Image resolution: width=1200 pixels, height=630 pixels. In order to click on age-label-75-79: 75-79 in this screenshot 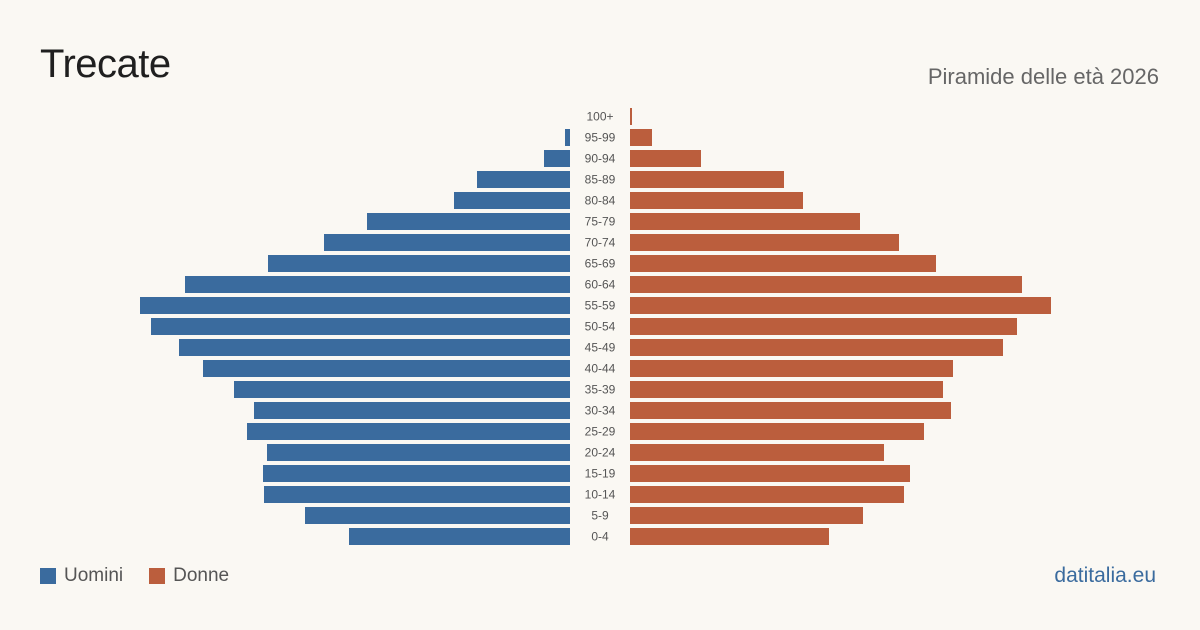, I will do `click(600, 222)`.